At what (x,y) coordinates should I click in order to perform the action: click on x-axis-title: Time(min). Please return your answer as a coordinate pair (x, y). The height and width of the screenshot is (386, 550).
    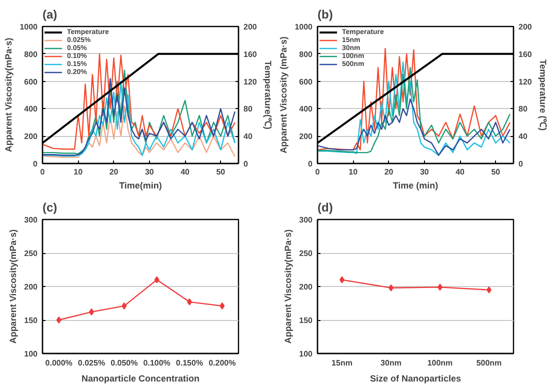
    Looking at the image, I should click on (140, 185).